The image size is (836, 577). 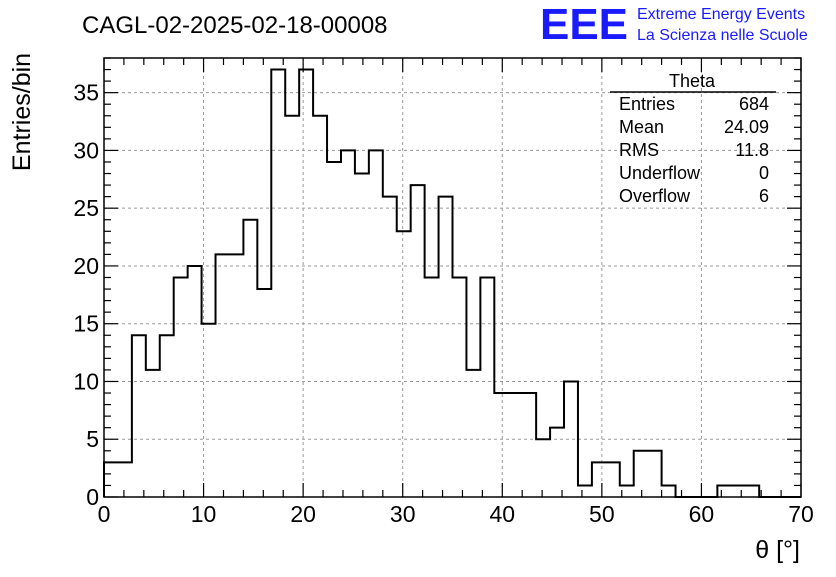 What do you see at coordinates (655, 196) in the screenshot?
I see `stats-row-label: Overflow` at bounding box center [655, 196].